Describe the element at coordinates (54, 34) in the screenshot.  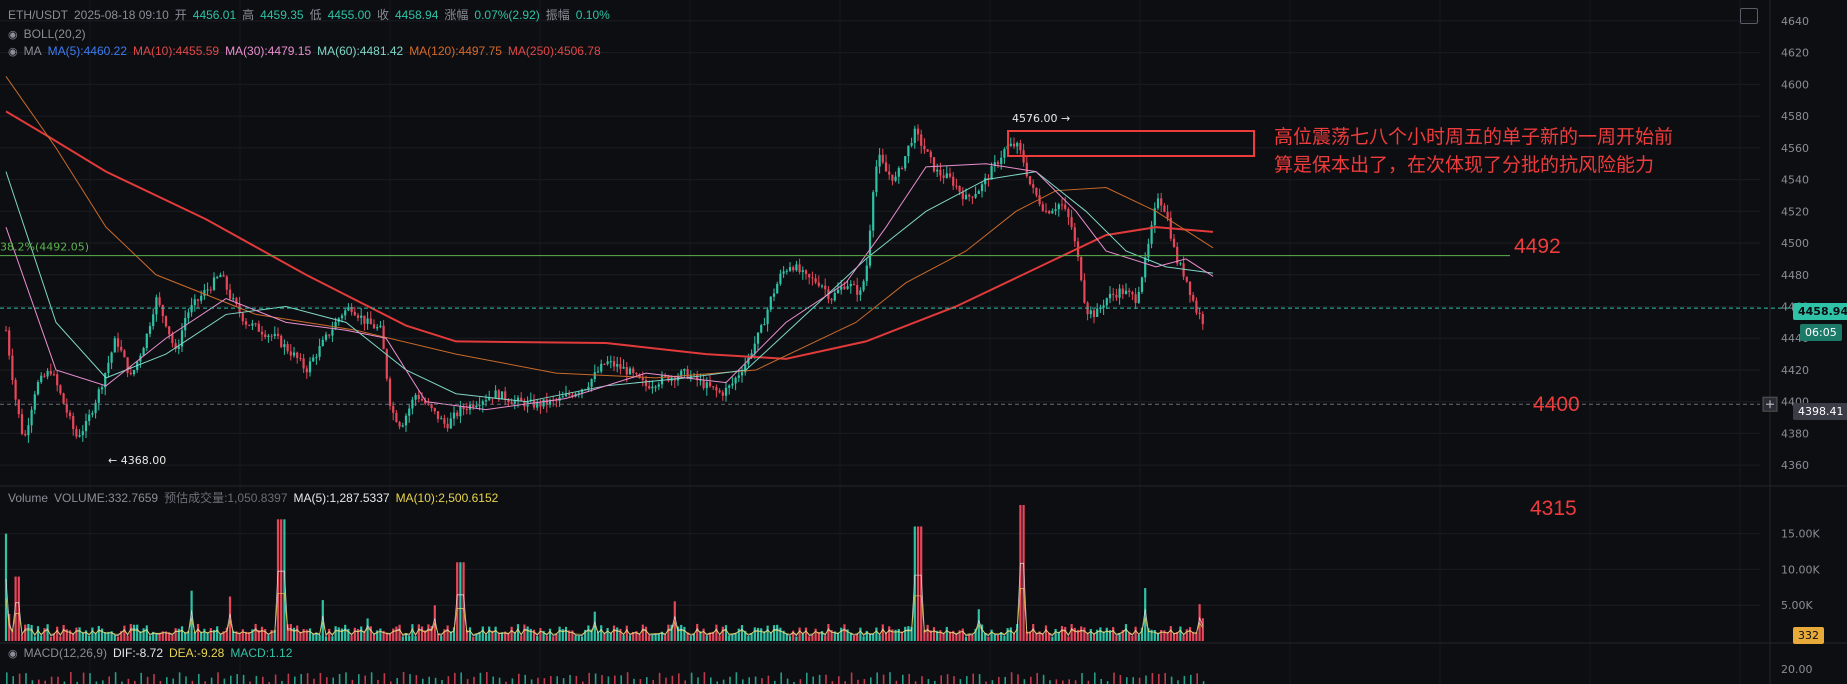
I see `boll-label: BOLL(20,2)` at that location.